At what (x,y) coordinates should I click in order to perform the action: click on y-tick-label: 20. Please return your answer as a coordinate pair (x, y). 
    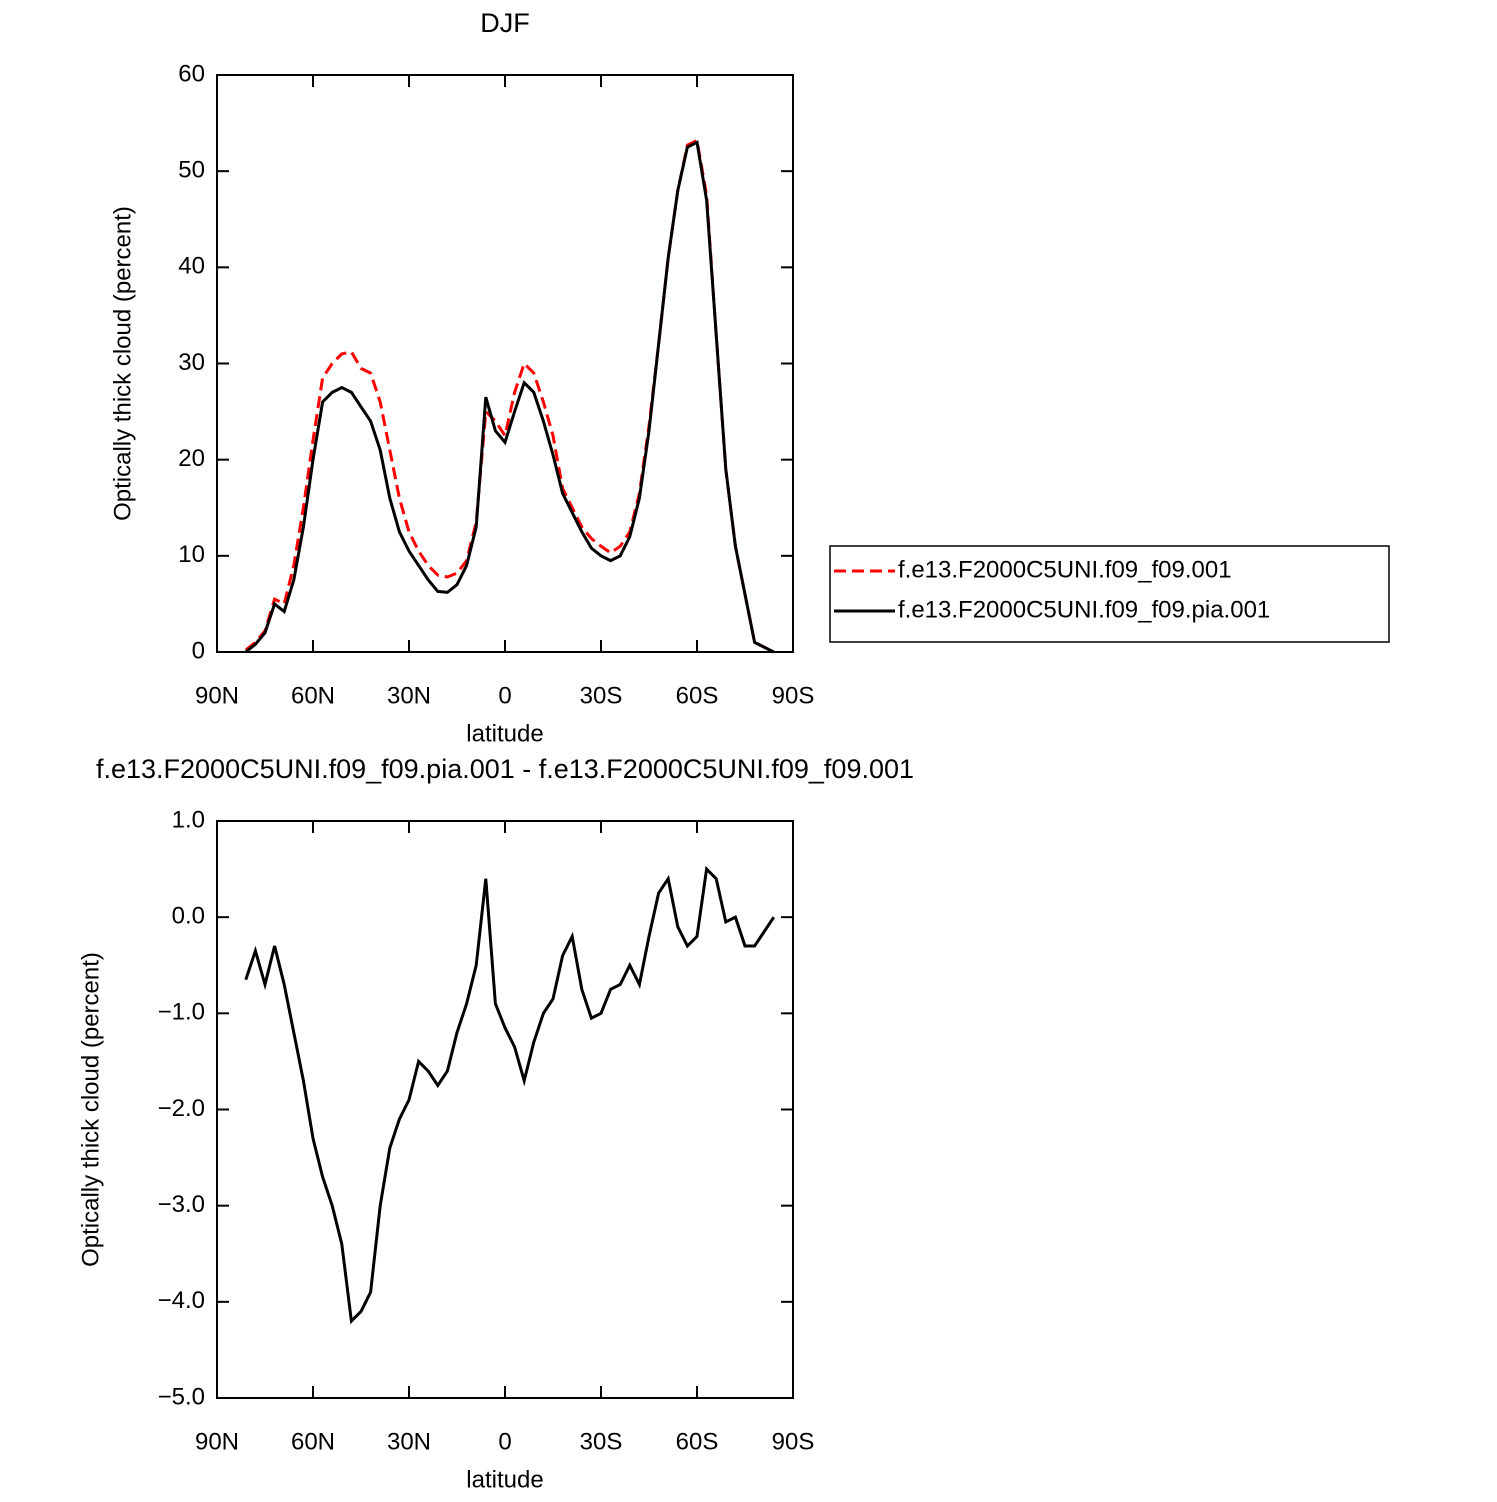
    Looking at the image, I should click on (191, 458).